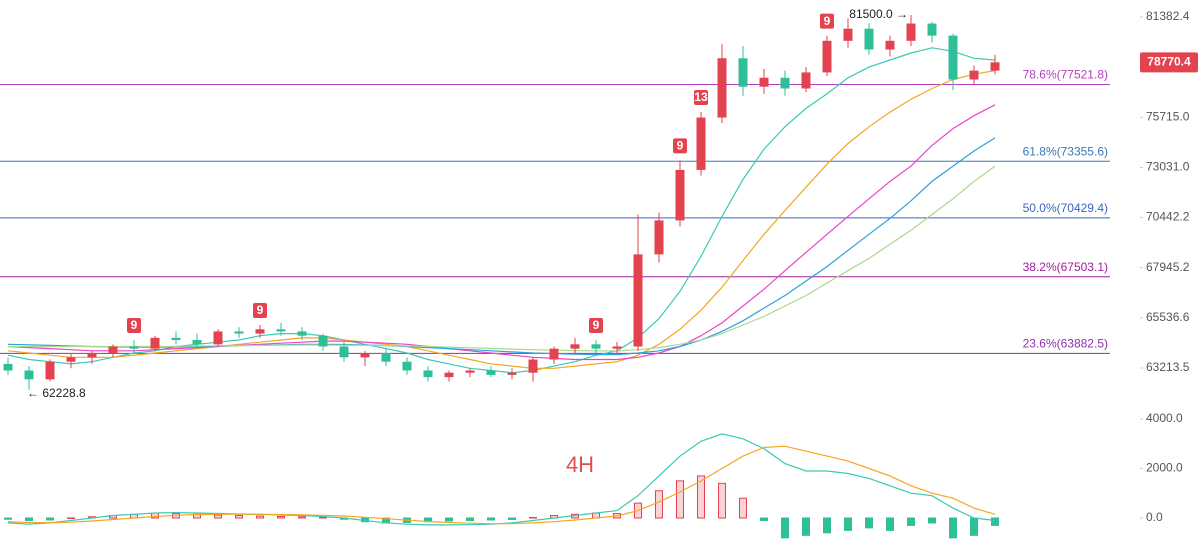 Image resolution: width=1201 pixels, height=557 pixels. I want to click on y-tick-label: 75715.0, so click(1168, 116).